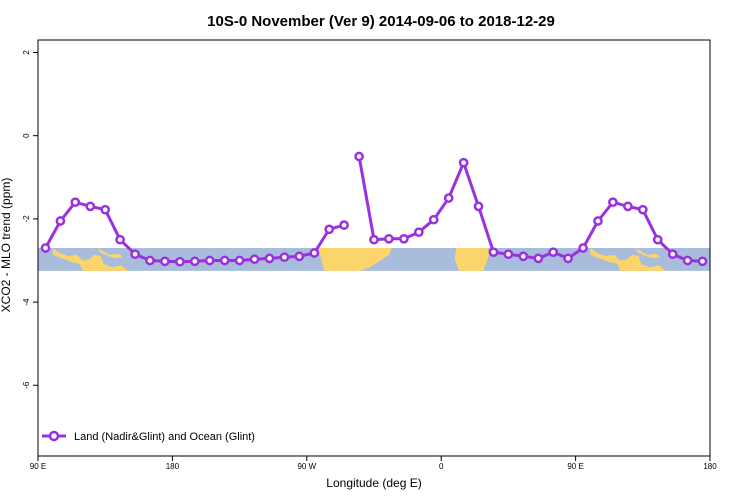  Describe the element at coordinates (6, 245) in the screenshot. I see `y-axis-label: XCO2 - MLO trend (ppm)` at that location.